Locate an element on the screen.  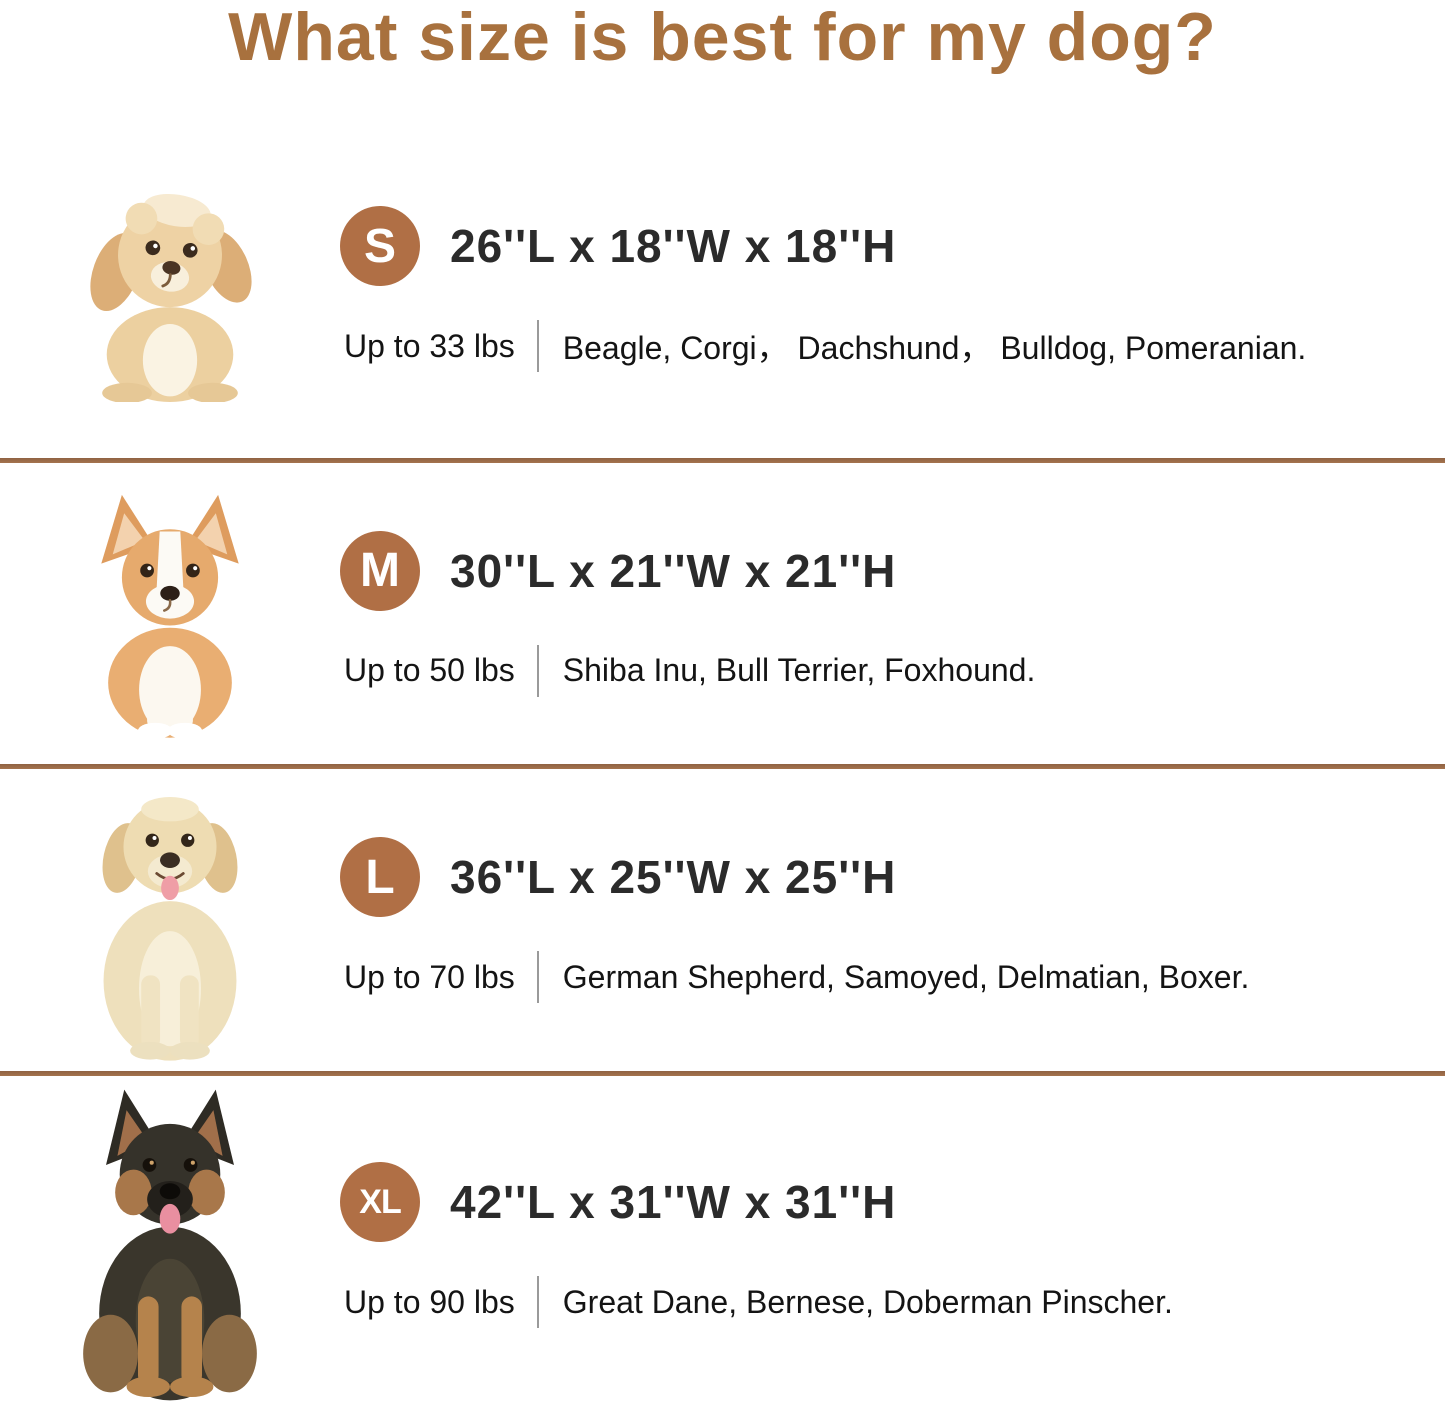
german-shepherd-illustration is located at coordinates (170, 1245).